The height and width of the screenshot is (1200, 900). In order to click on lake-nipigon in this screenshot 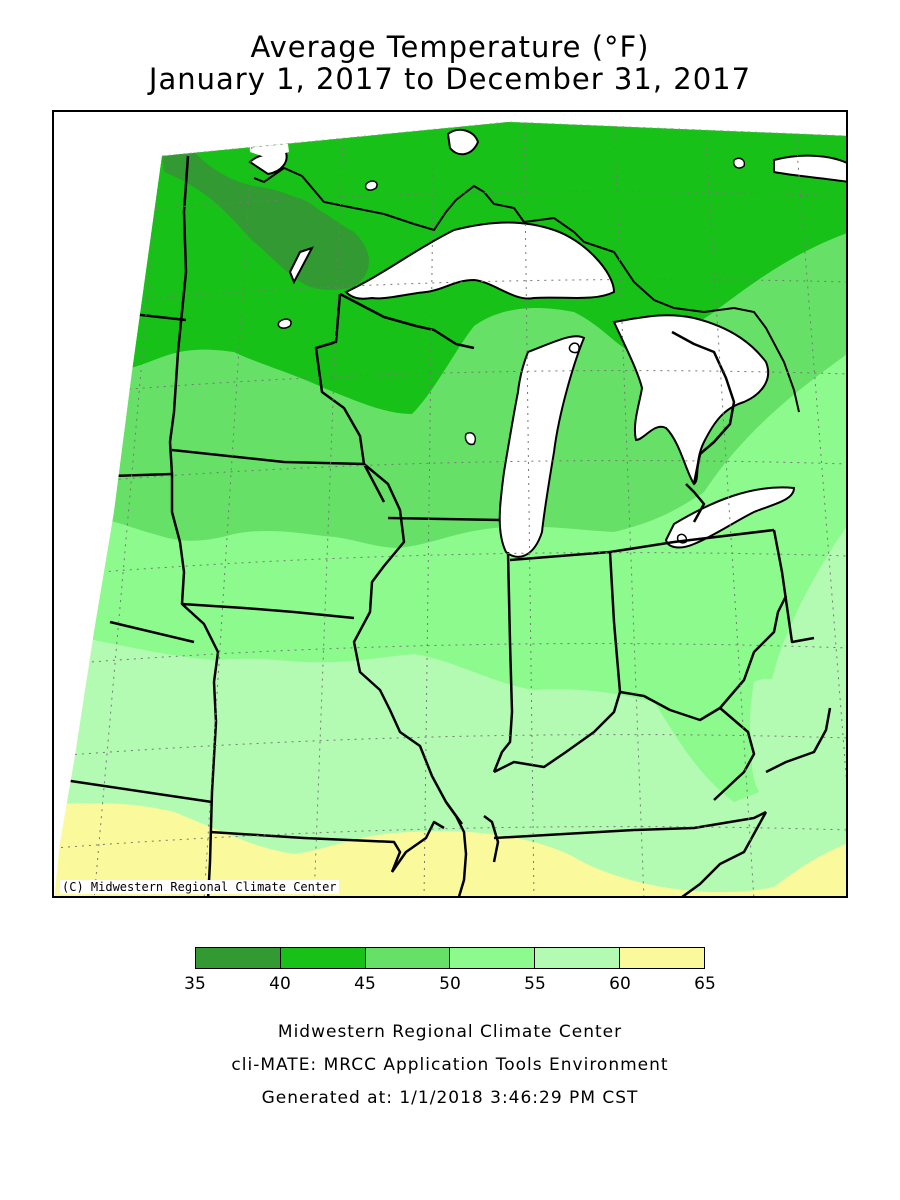, I will do `click(463, 142)`.